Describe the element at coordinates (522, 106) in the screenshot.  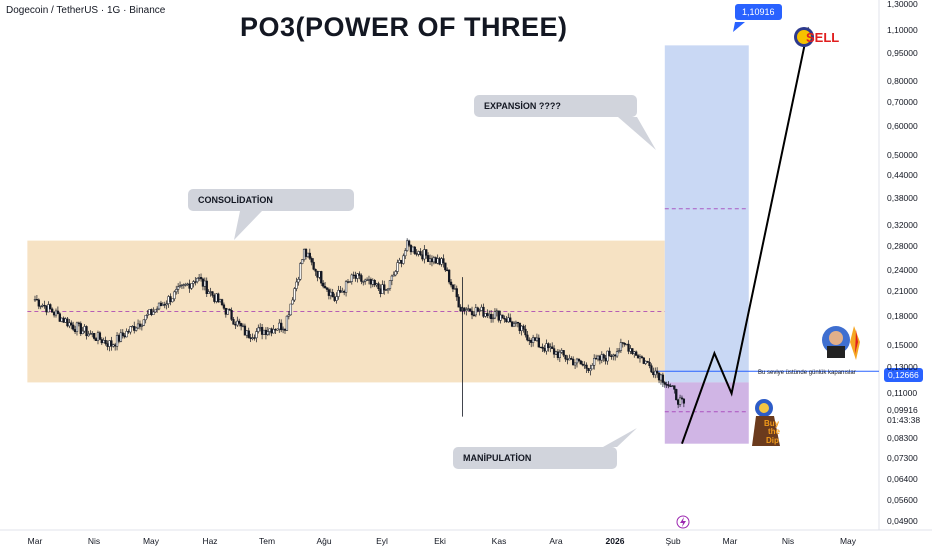
I see `expansion-label: EXPANSİON ????` at that location.